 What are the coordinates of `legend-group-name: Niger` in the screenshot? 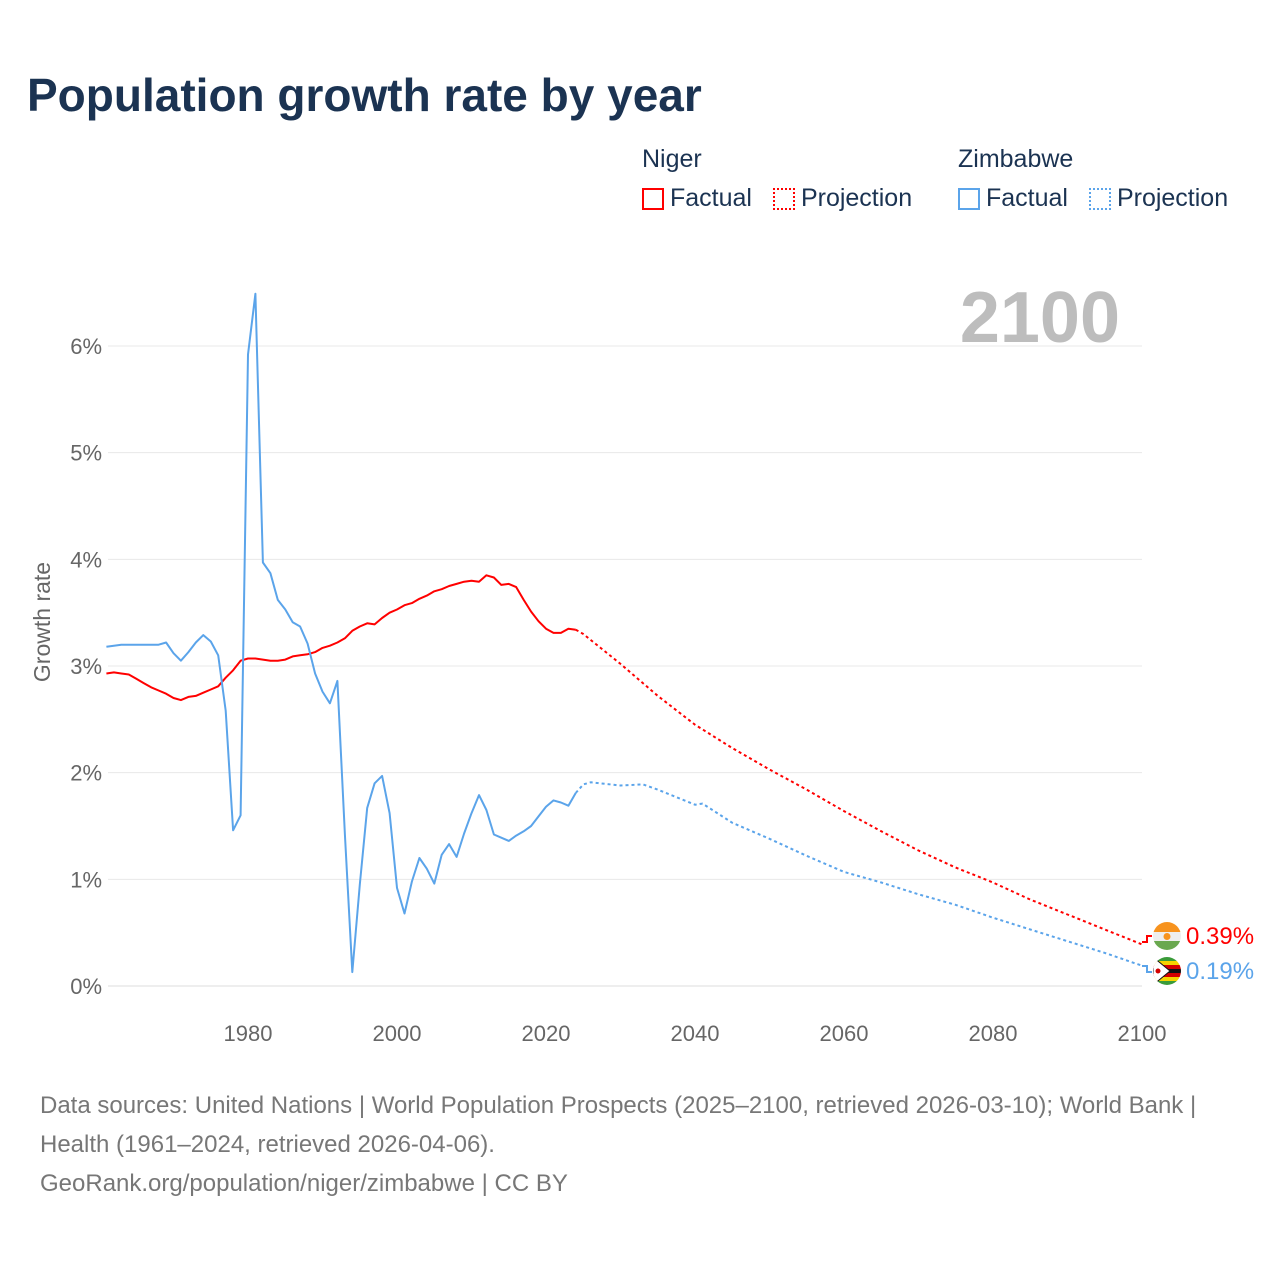 It's located at (672, 159).